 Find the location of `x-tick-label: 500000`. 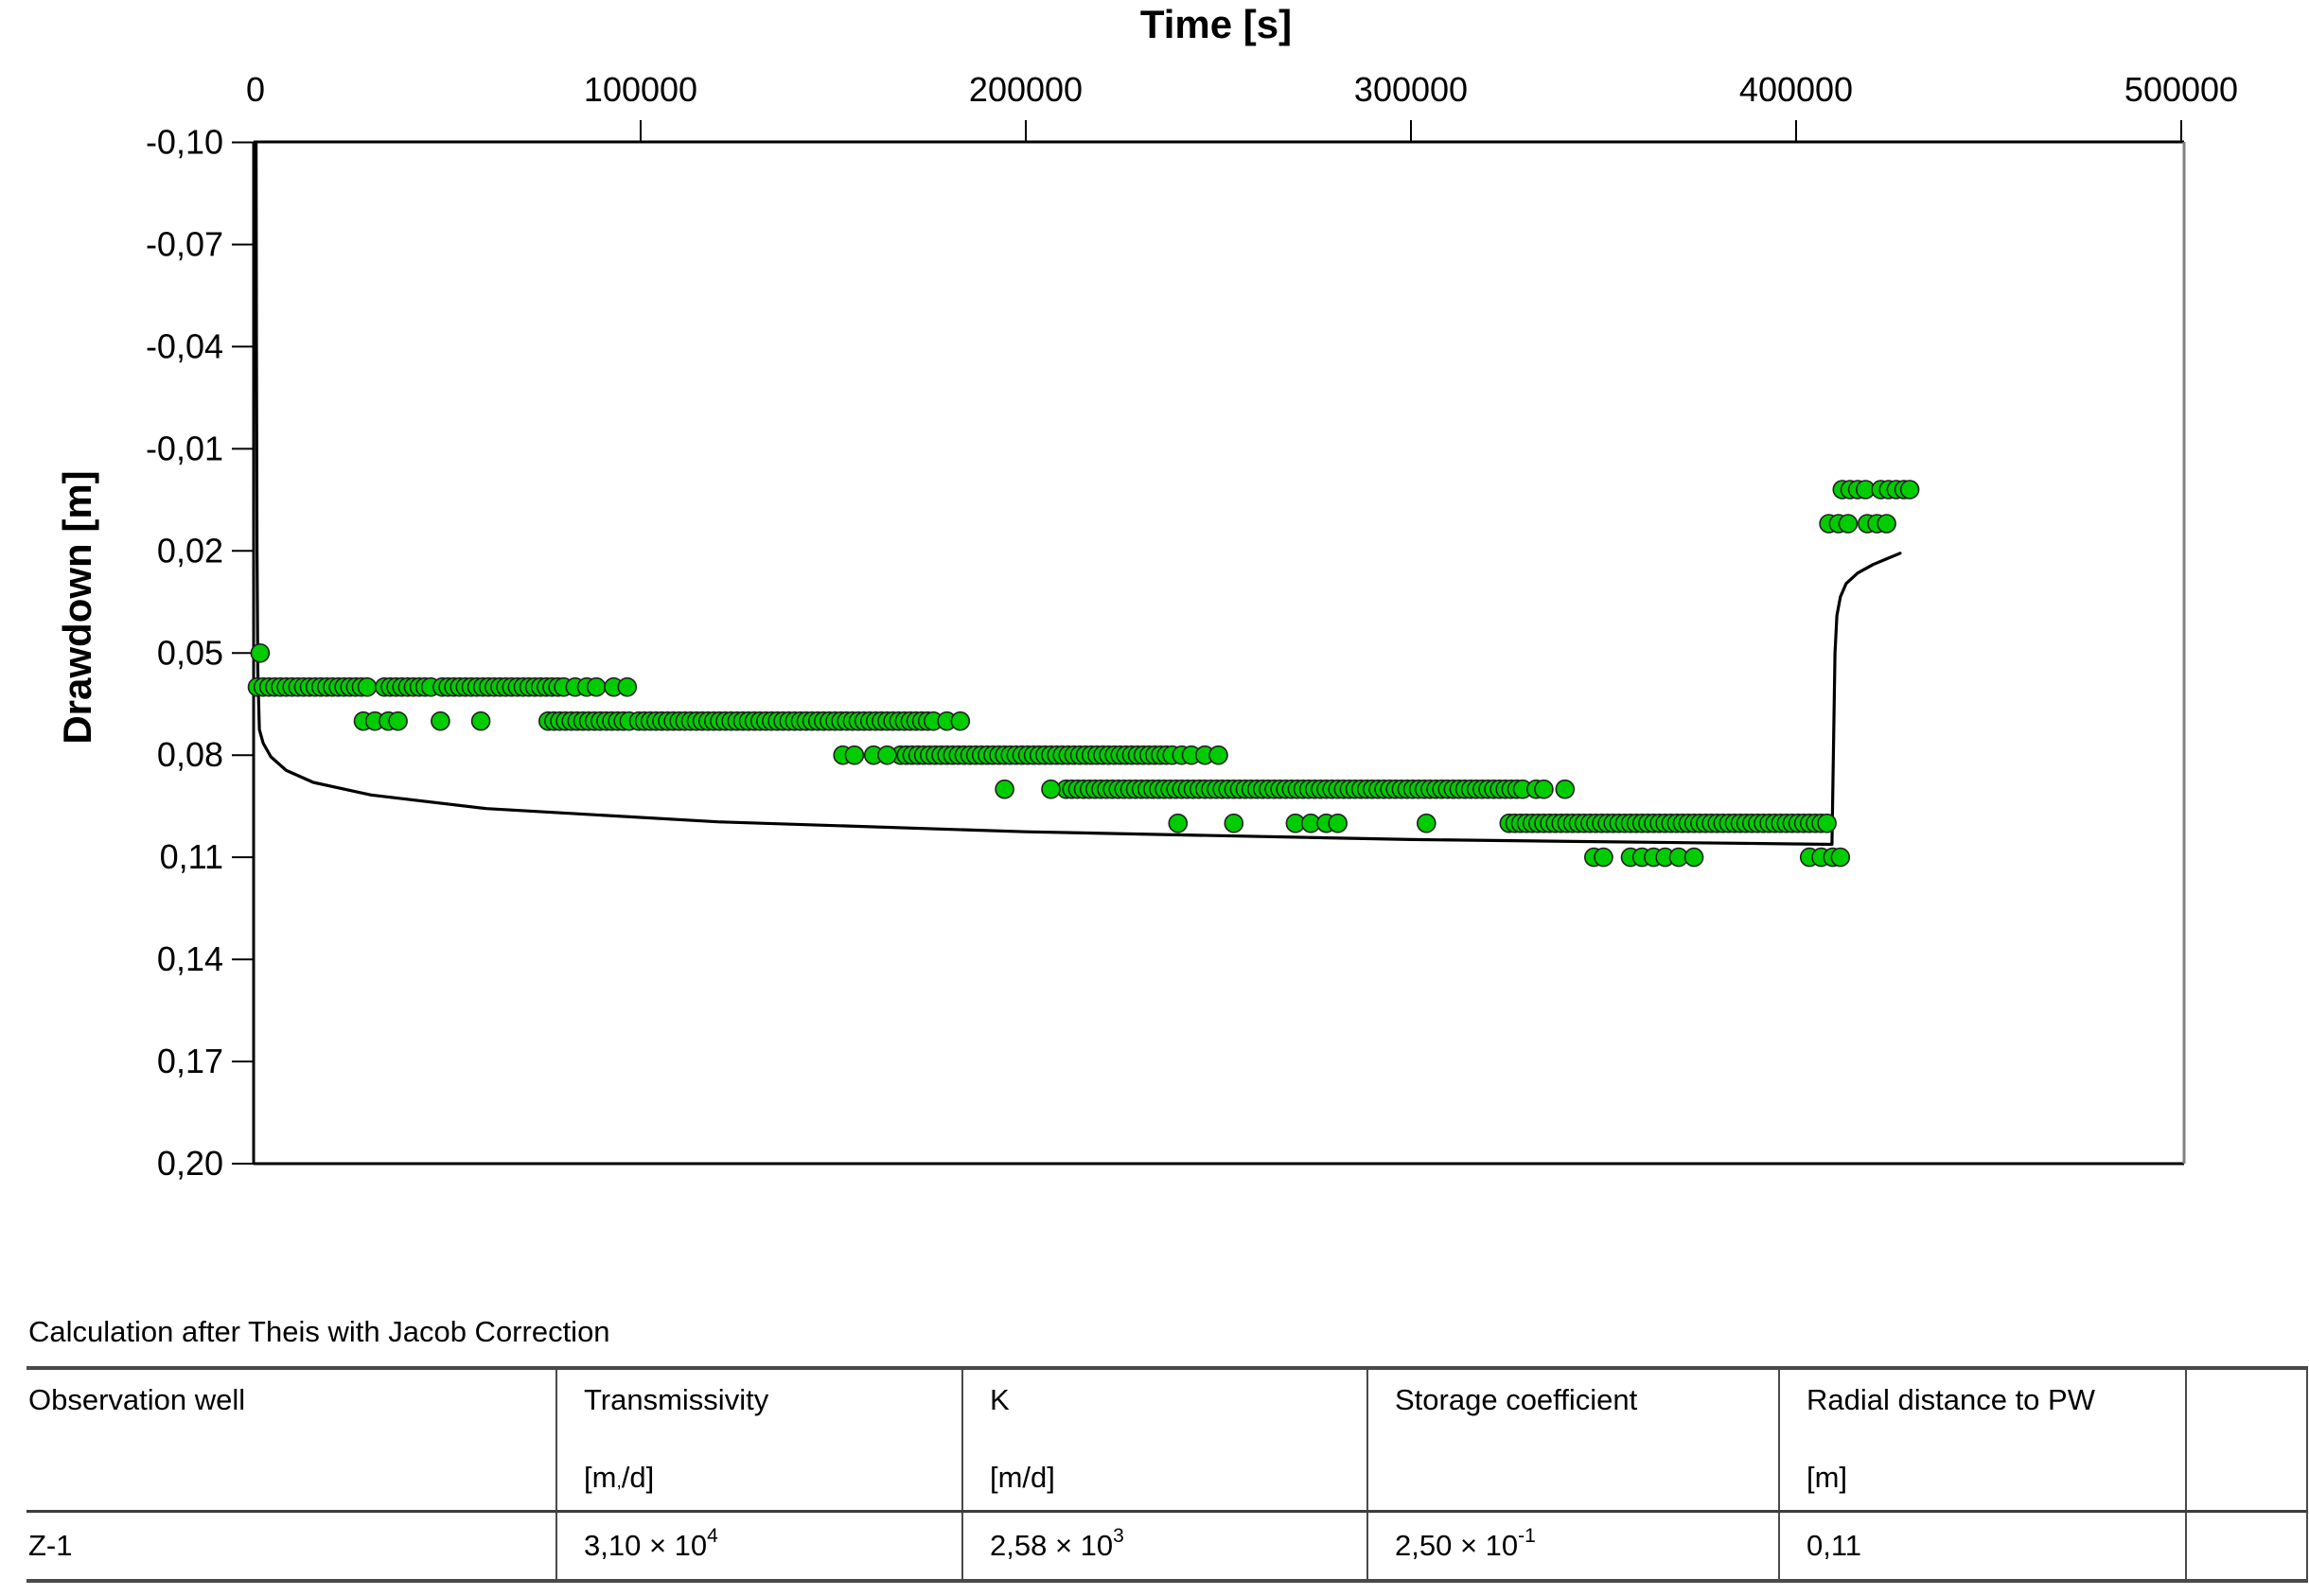

x-tick-label: 500000 is located at coordinates (2181, 89).